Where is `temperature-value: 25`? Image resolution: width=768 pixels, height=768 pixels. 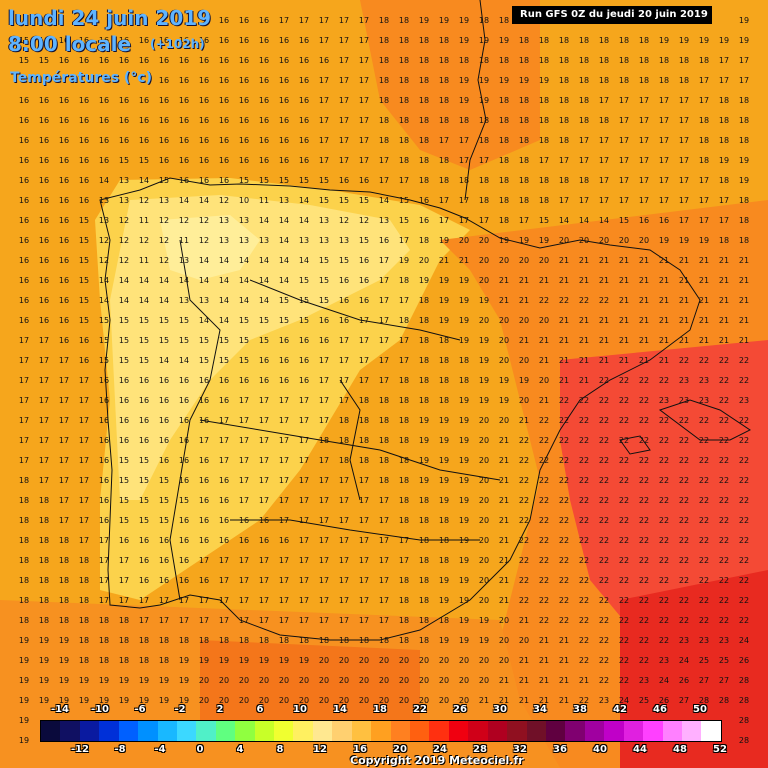
temperature-value: 25 is located at coordinates (704, 660).